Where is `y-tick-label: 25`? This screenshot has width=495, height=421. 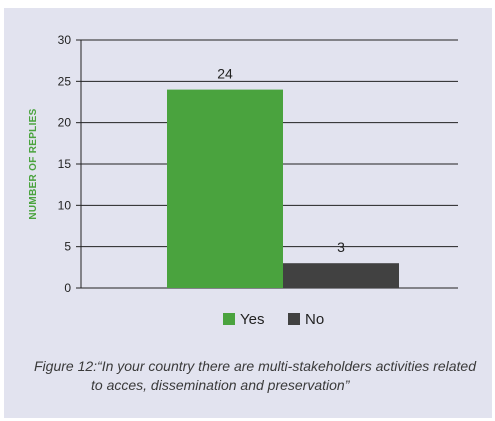
y-tick-label: 25 is located at coordinates (65, 81).